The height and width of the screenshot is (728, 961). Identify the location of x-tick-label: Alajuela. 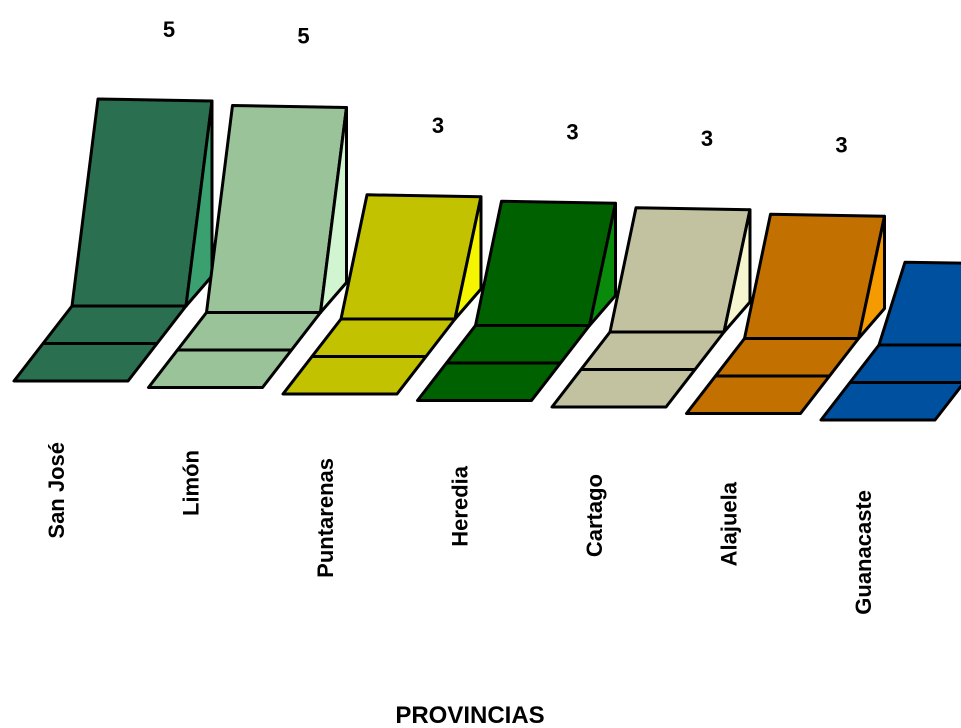
(729, 523).